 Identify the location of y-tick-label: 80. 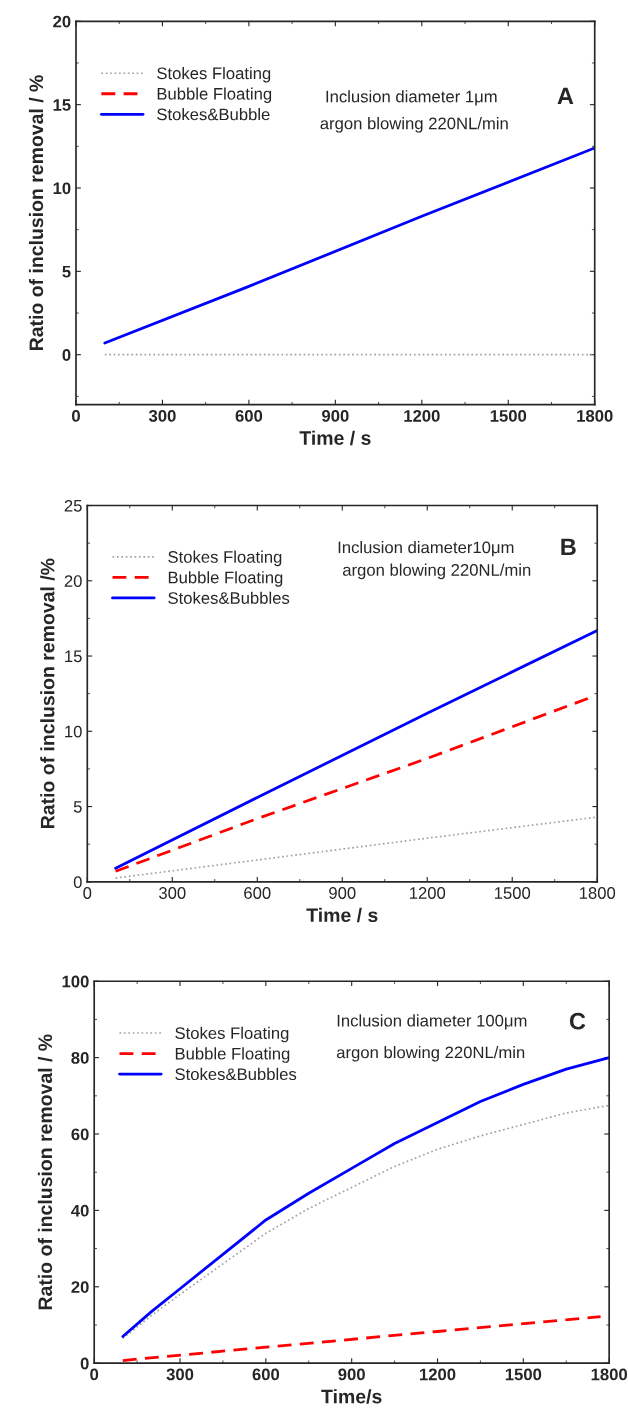
(80, 1058).